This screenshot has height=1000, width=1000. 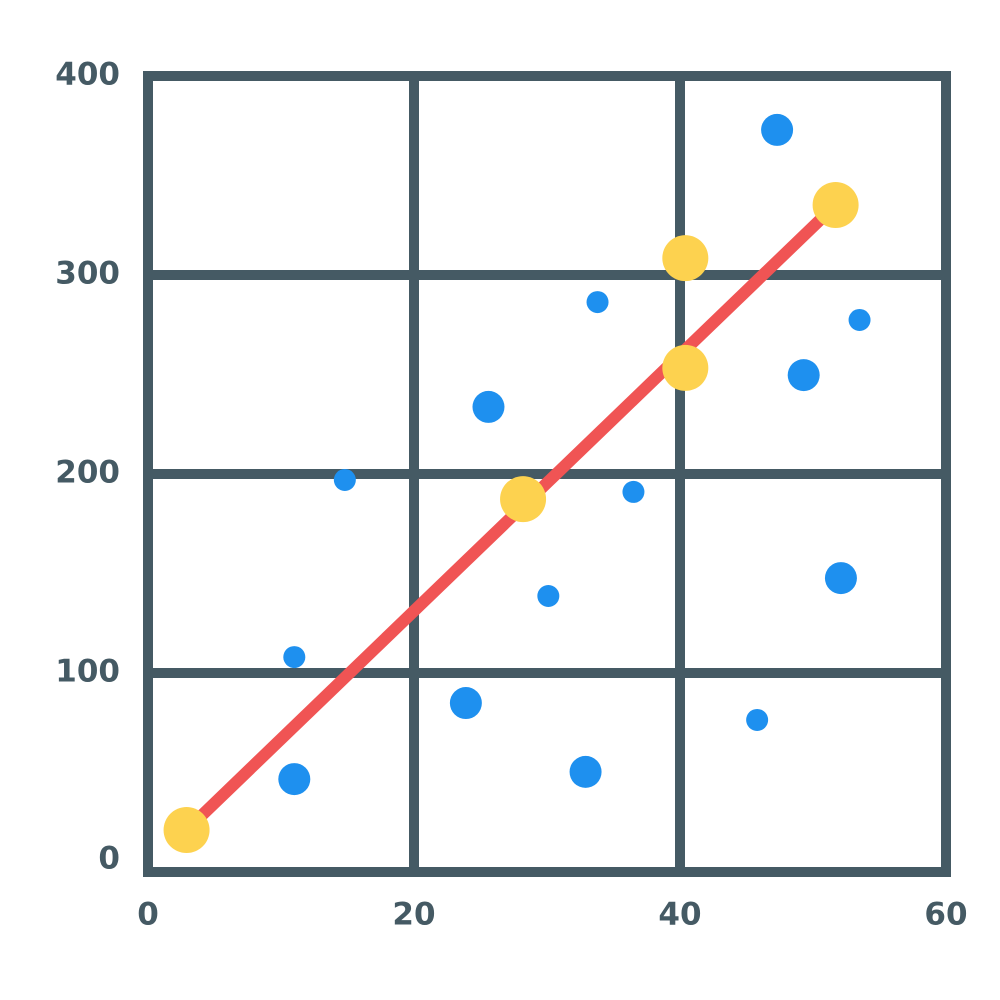 What do you see at coordinates (87, 672) in the screenshot?
I see `y-tick-label: 100` at bounding box center [87, 672].